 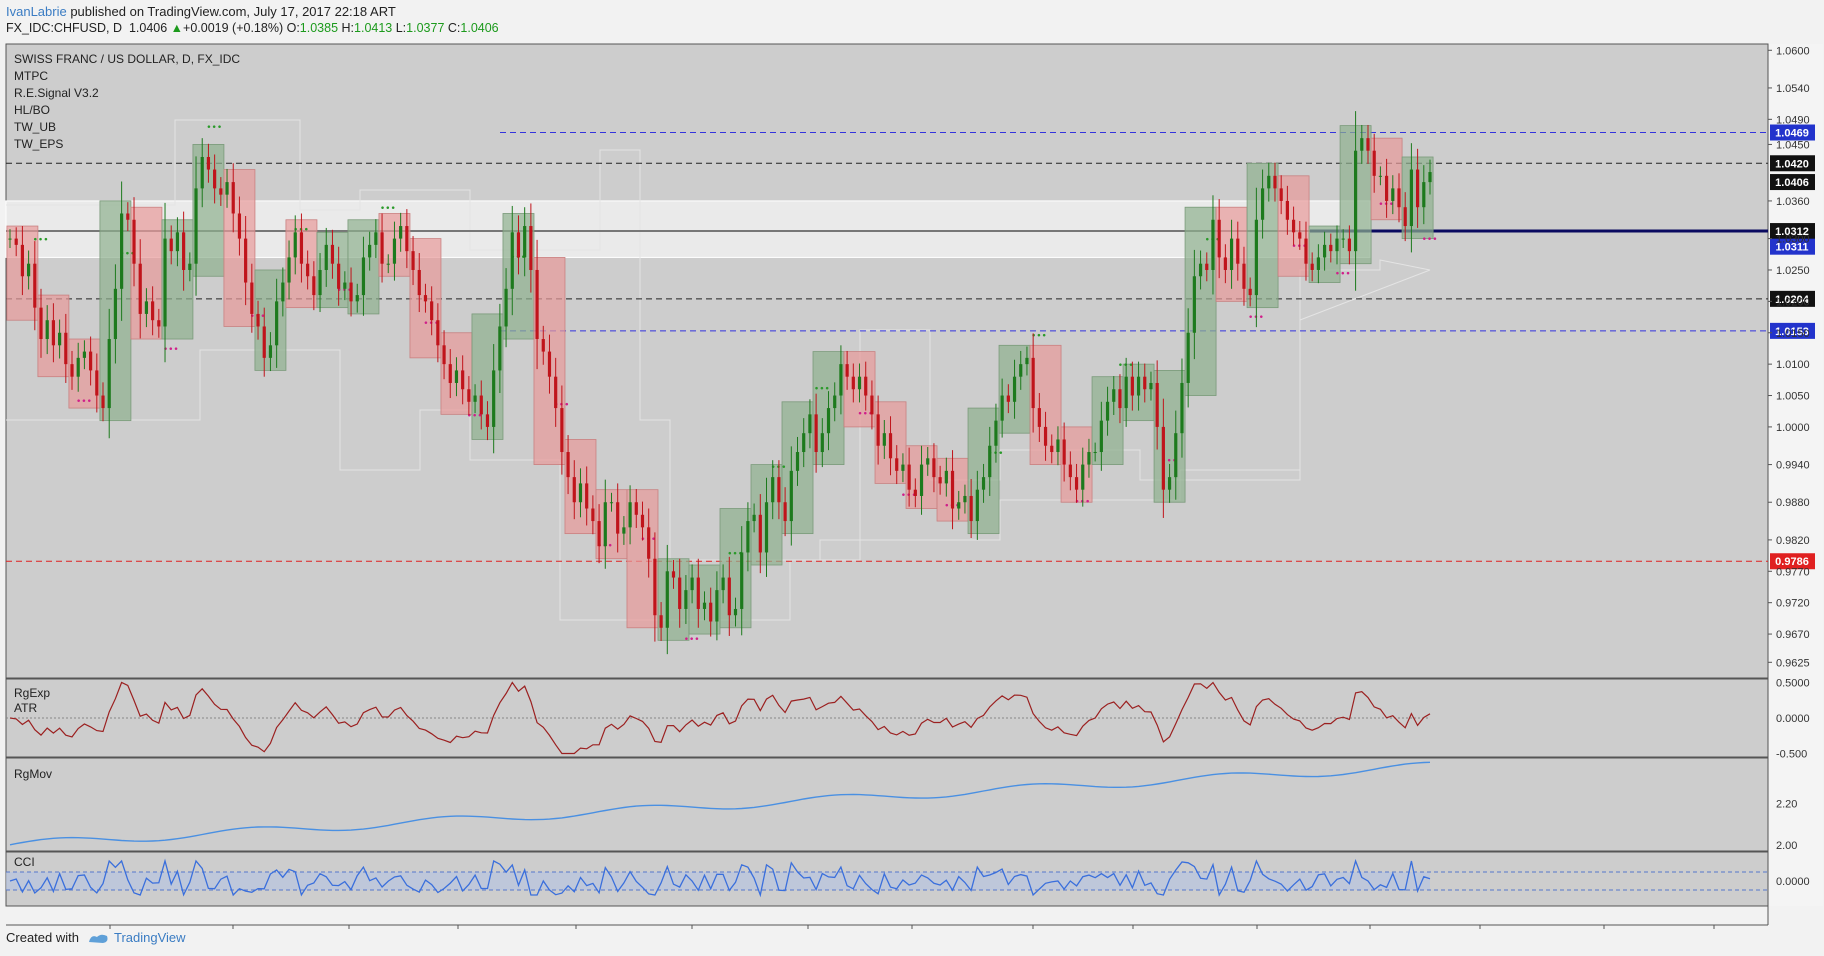 I want to click on price-tag-1.0469: 1.0469, so click(x=1792, y=134).